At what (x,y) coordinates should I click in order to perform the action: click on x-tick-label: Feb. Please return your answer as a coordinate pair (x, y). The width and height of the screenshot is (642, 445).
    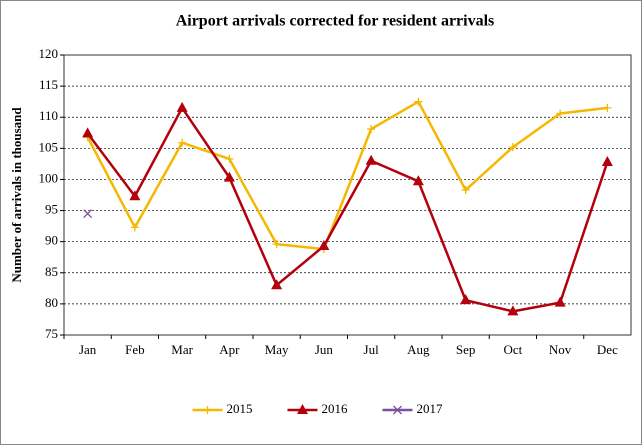
    Looking at the image, I should click on (135, 349).